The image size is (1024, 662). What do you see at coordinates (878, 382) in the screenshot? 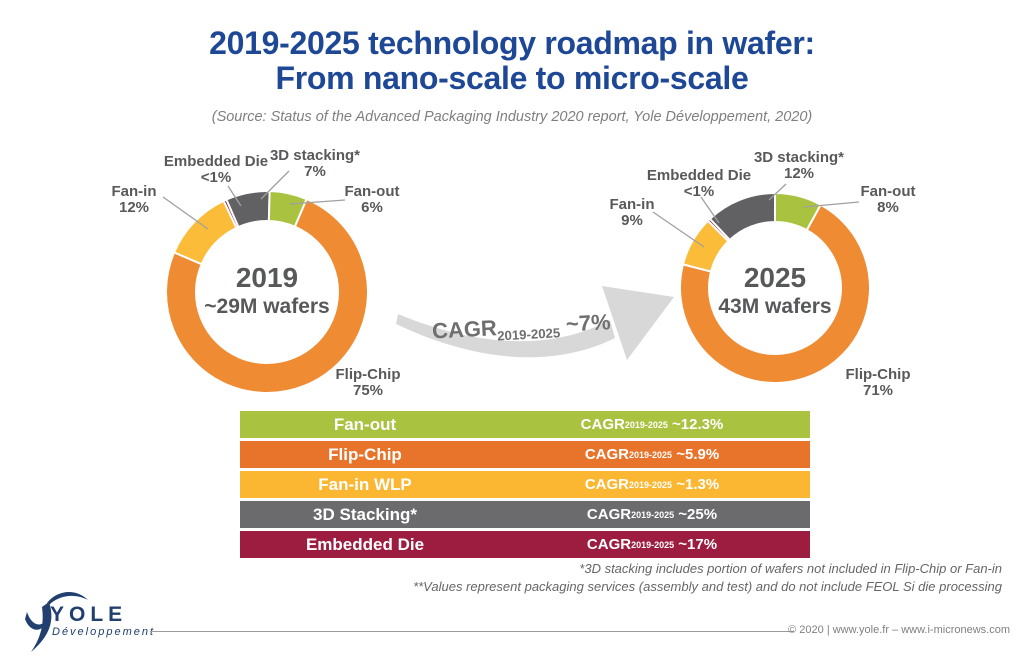
I see `donut-2025-label-flip-chip: Flip-Chip 71%` at bounding box center [878, 382].